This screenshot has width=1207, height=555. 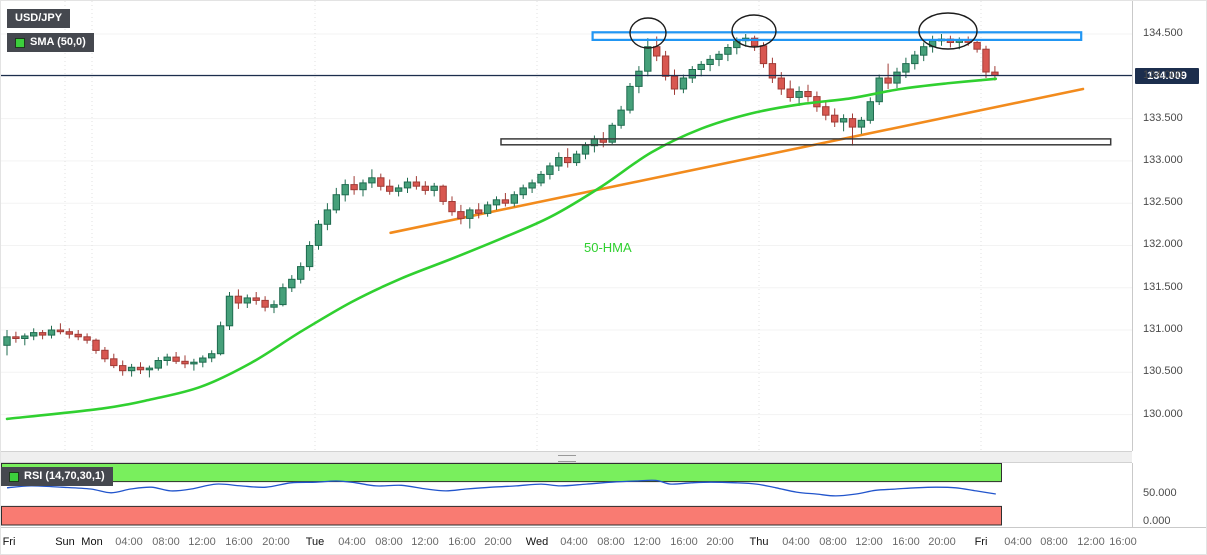 What do you see at coordinates (1163, 371) in the screenshot?
I see `price-axis-label: 130.500` at bounding box center [1163, 371].